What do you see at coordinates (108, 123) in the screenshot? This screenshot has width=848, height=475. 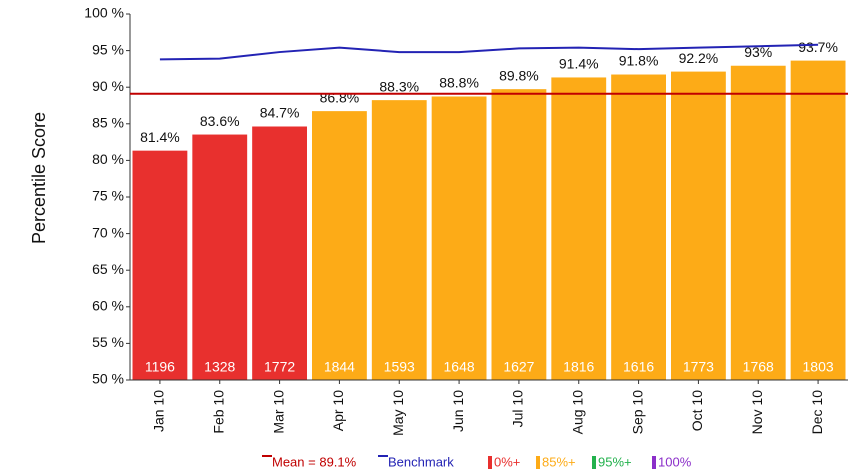 I see `y-tick-label: 85 %` at bounding box center [108, 123].